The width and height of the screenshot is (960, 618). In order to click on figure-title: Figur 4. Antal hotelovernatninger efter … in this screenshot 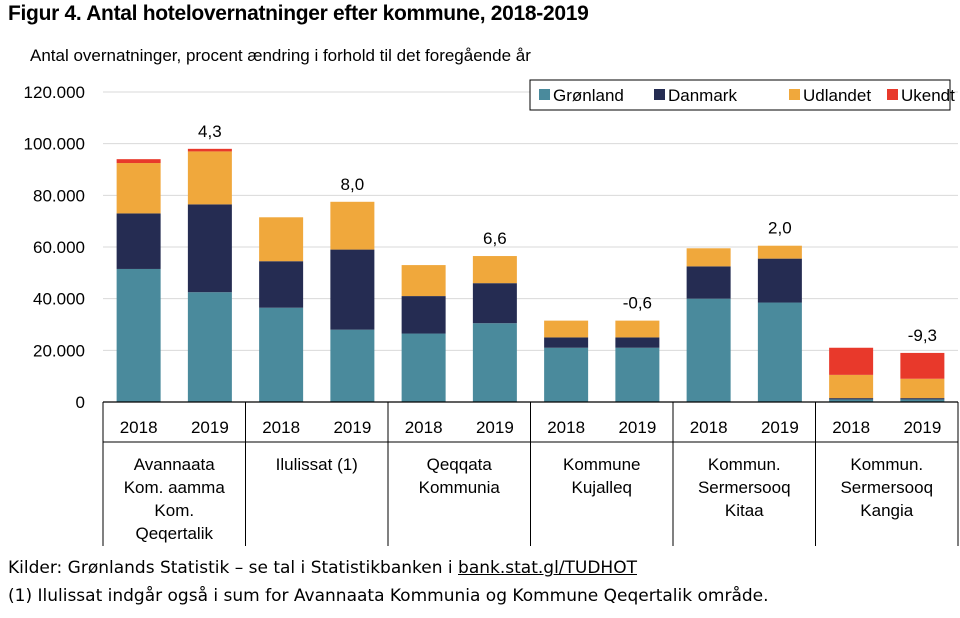, I will do `click(298, 13)`.